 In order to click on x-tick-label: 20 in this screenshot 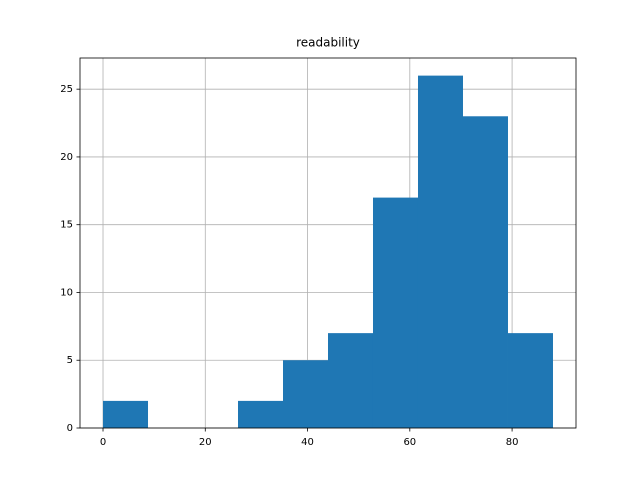, I will do `click(205, 442)`.